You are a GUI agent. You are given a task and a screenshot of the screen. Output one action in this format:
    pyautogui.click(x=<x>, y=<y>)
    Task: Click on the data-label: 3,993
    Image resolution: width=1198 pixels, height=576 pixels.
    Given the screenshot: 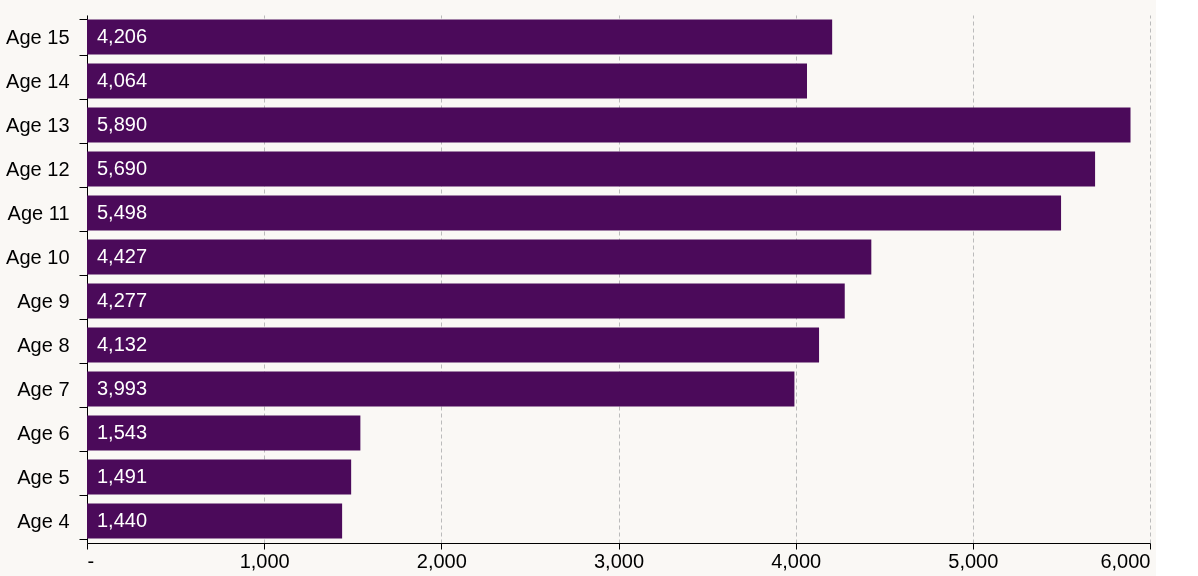 What is the action you would take?
    pyautogui.click(x=122, y=388)
    